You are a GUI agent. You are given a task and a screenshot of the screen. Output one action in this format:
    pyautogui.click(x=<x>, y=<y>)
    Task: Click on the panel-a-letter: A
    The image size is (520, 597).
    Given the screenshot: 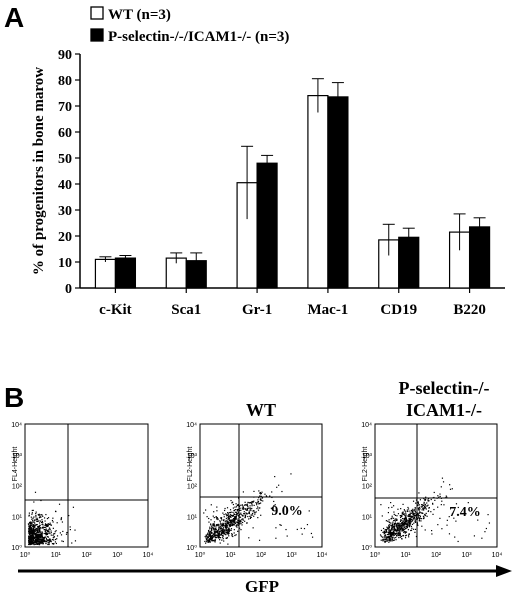 What is the action you would take?
    pyautogui.click(x=14, y=17)
    